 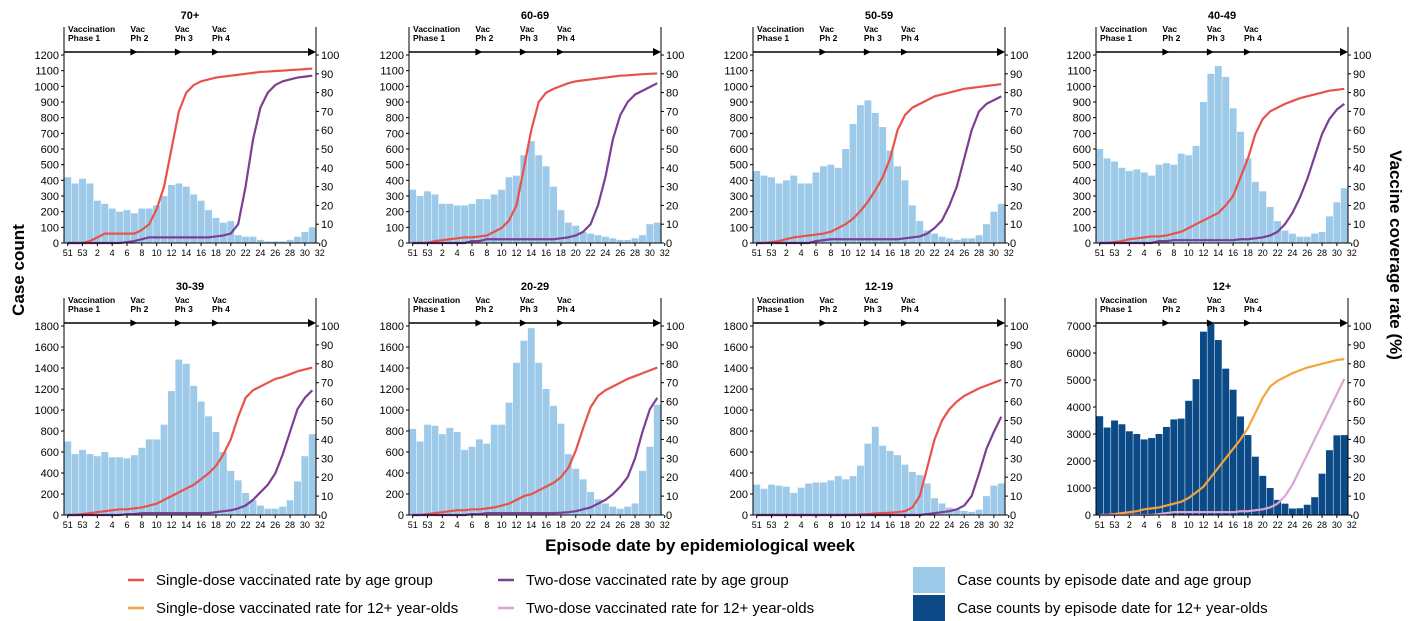 I want to click on x-tick-label: 53, so click(x=428, y=525).